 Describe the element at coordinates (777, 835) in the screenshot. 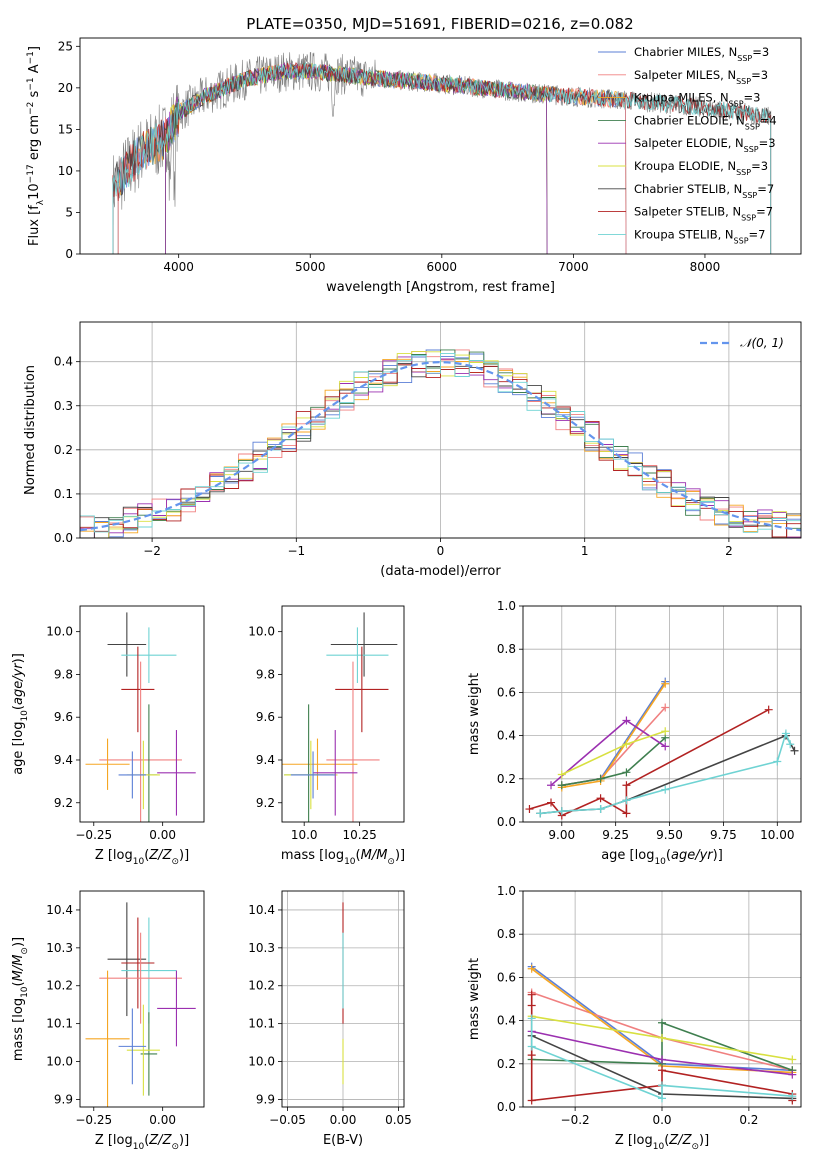

I see `x-tick-label: 10.00` at that location.